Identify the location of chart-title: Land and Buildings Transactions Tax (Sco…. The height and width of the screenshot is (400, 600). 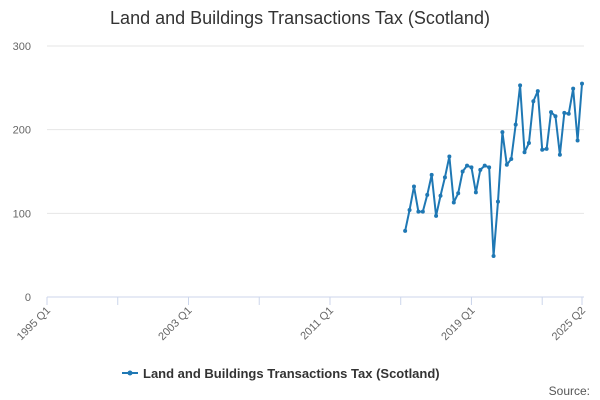
(300, 18).